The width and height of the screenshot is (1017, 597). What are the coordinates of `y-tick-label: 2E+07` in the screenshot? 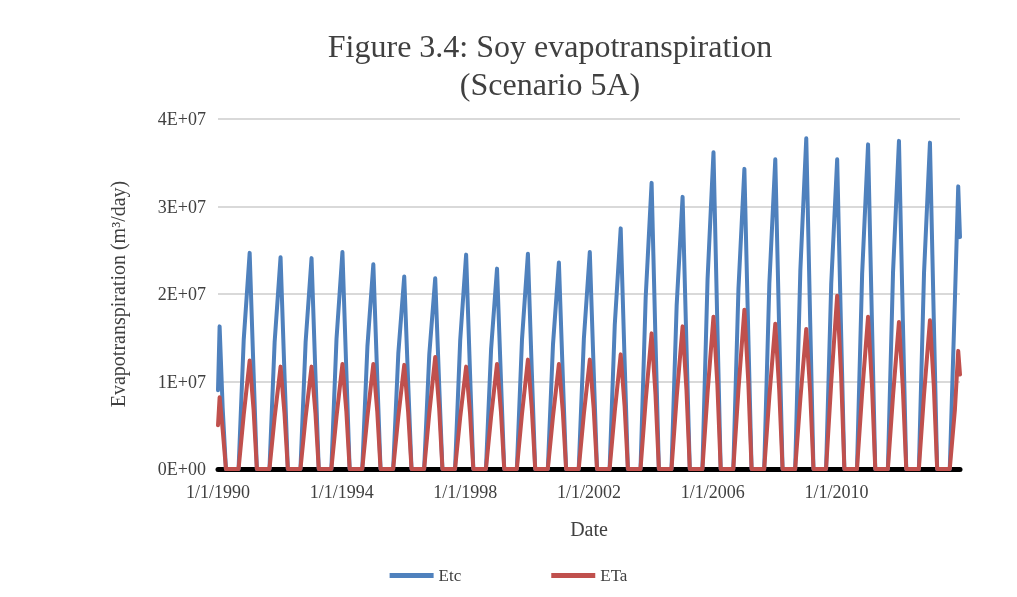 It's located at (181, 294).